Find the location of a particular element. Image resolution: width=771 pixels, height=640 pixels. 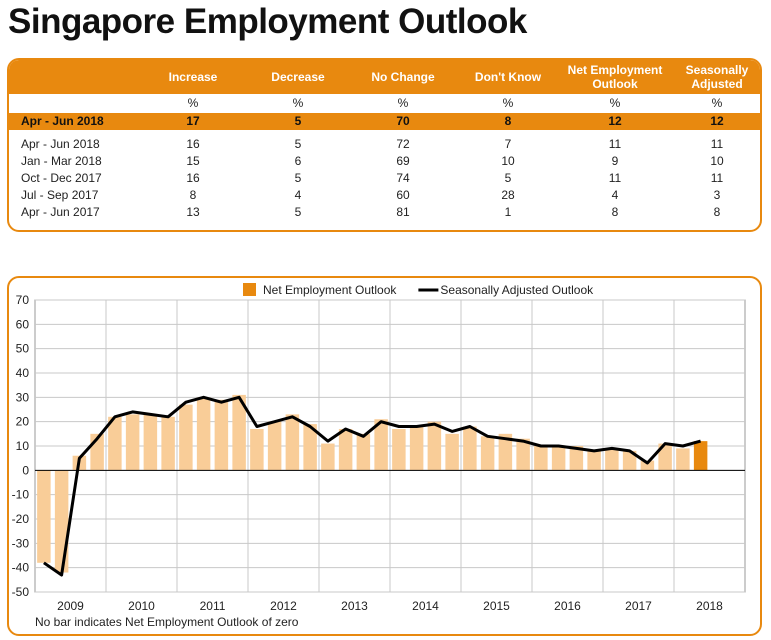

row-label: Oct - Dec 2017 is located at coordinates (61, 178).